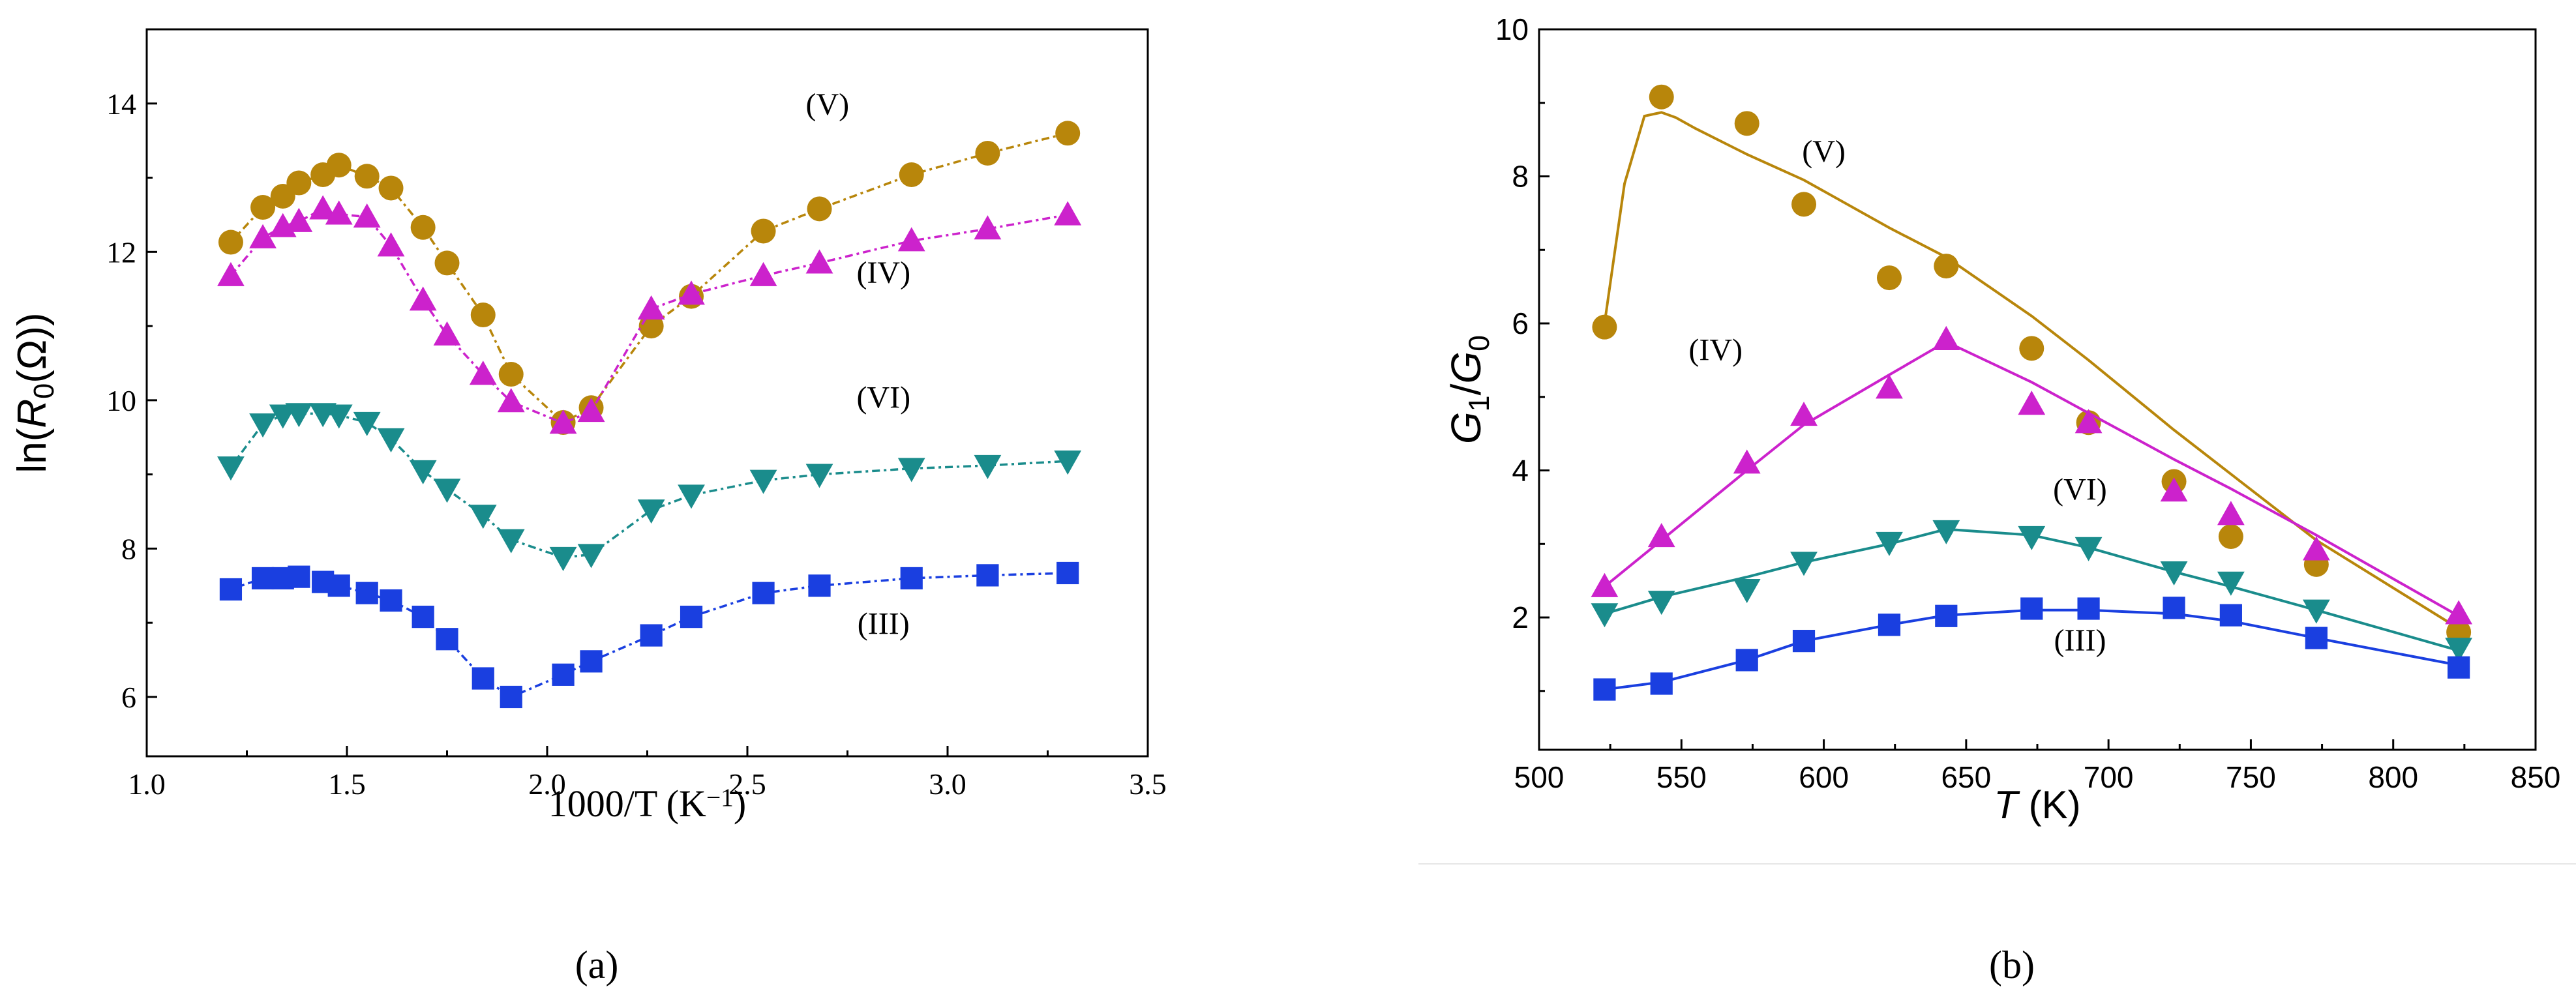 This screenshot has height=991, width=2576. What do you see at coordinates (1824, 777) in the screenshot?
I see `x-tick-label: 600` at bounding box center [1824, 777].